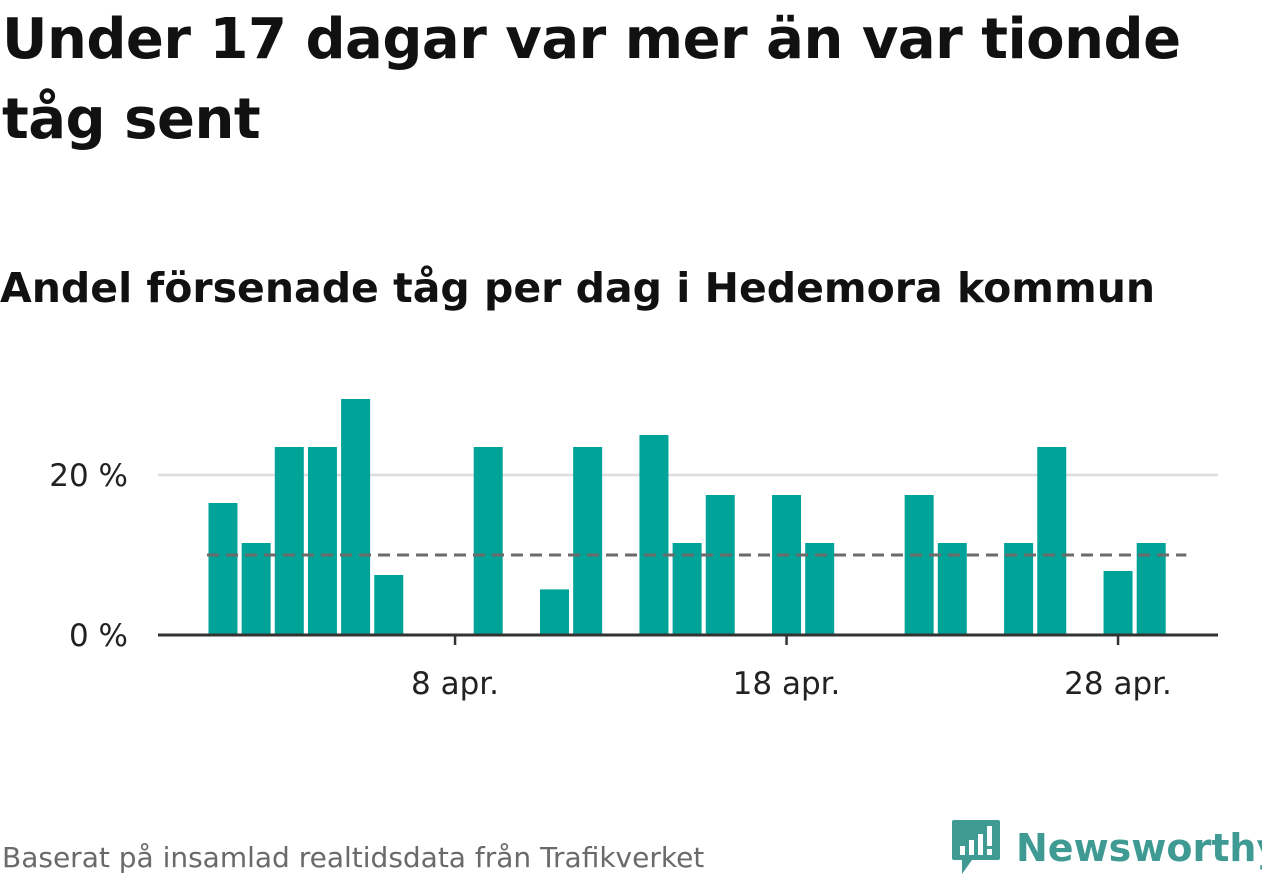 This screenshot has height=879, width=1262. What do you see at coordinates (455, 684) in the screenshot?
I see `x-tick-label: 8 apr.` at bounding box center [455, 684].